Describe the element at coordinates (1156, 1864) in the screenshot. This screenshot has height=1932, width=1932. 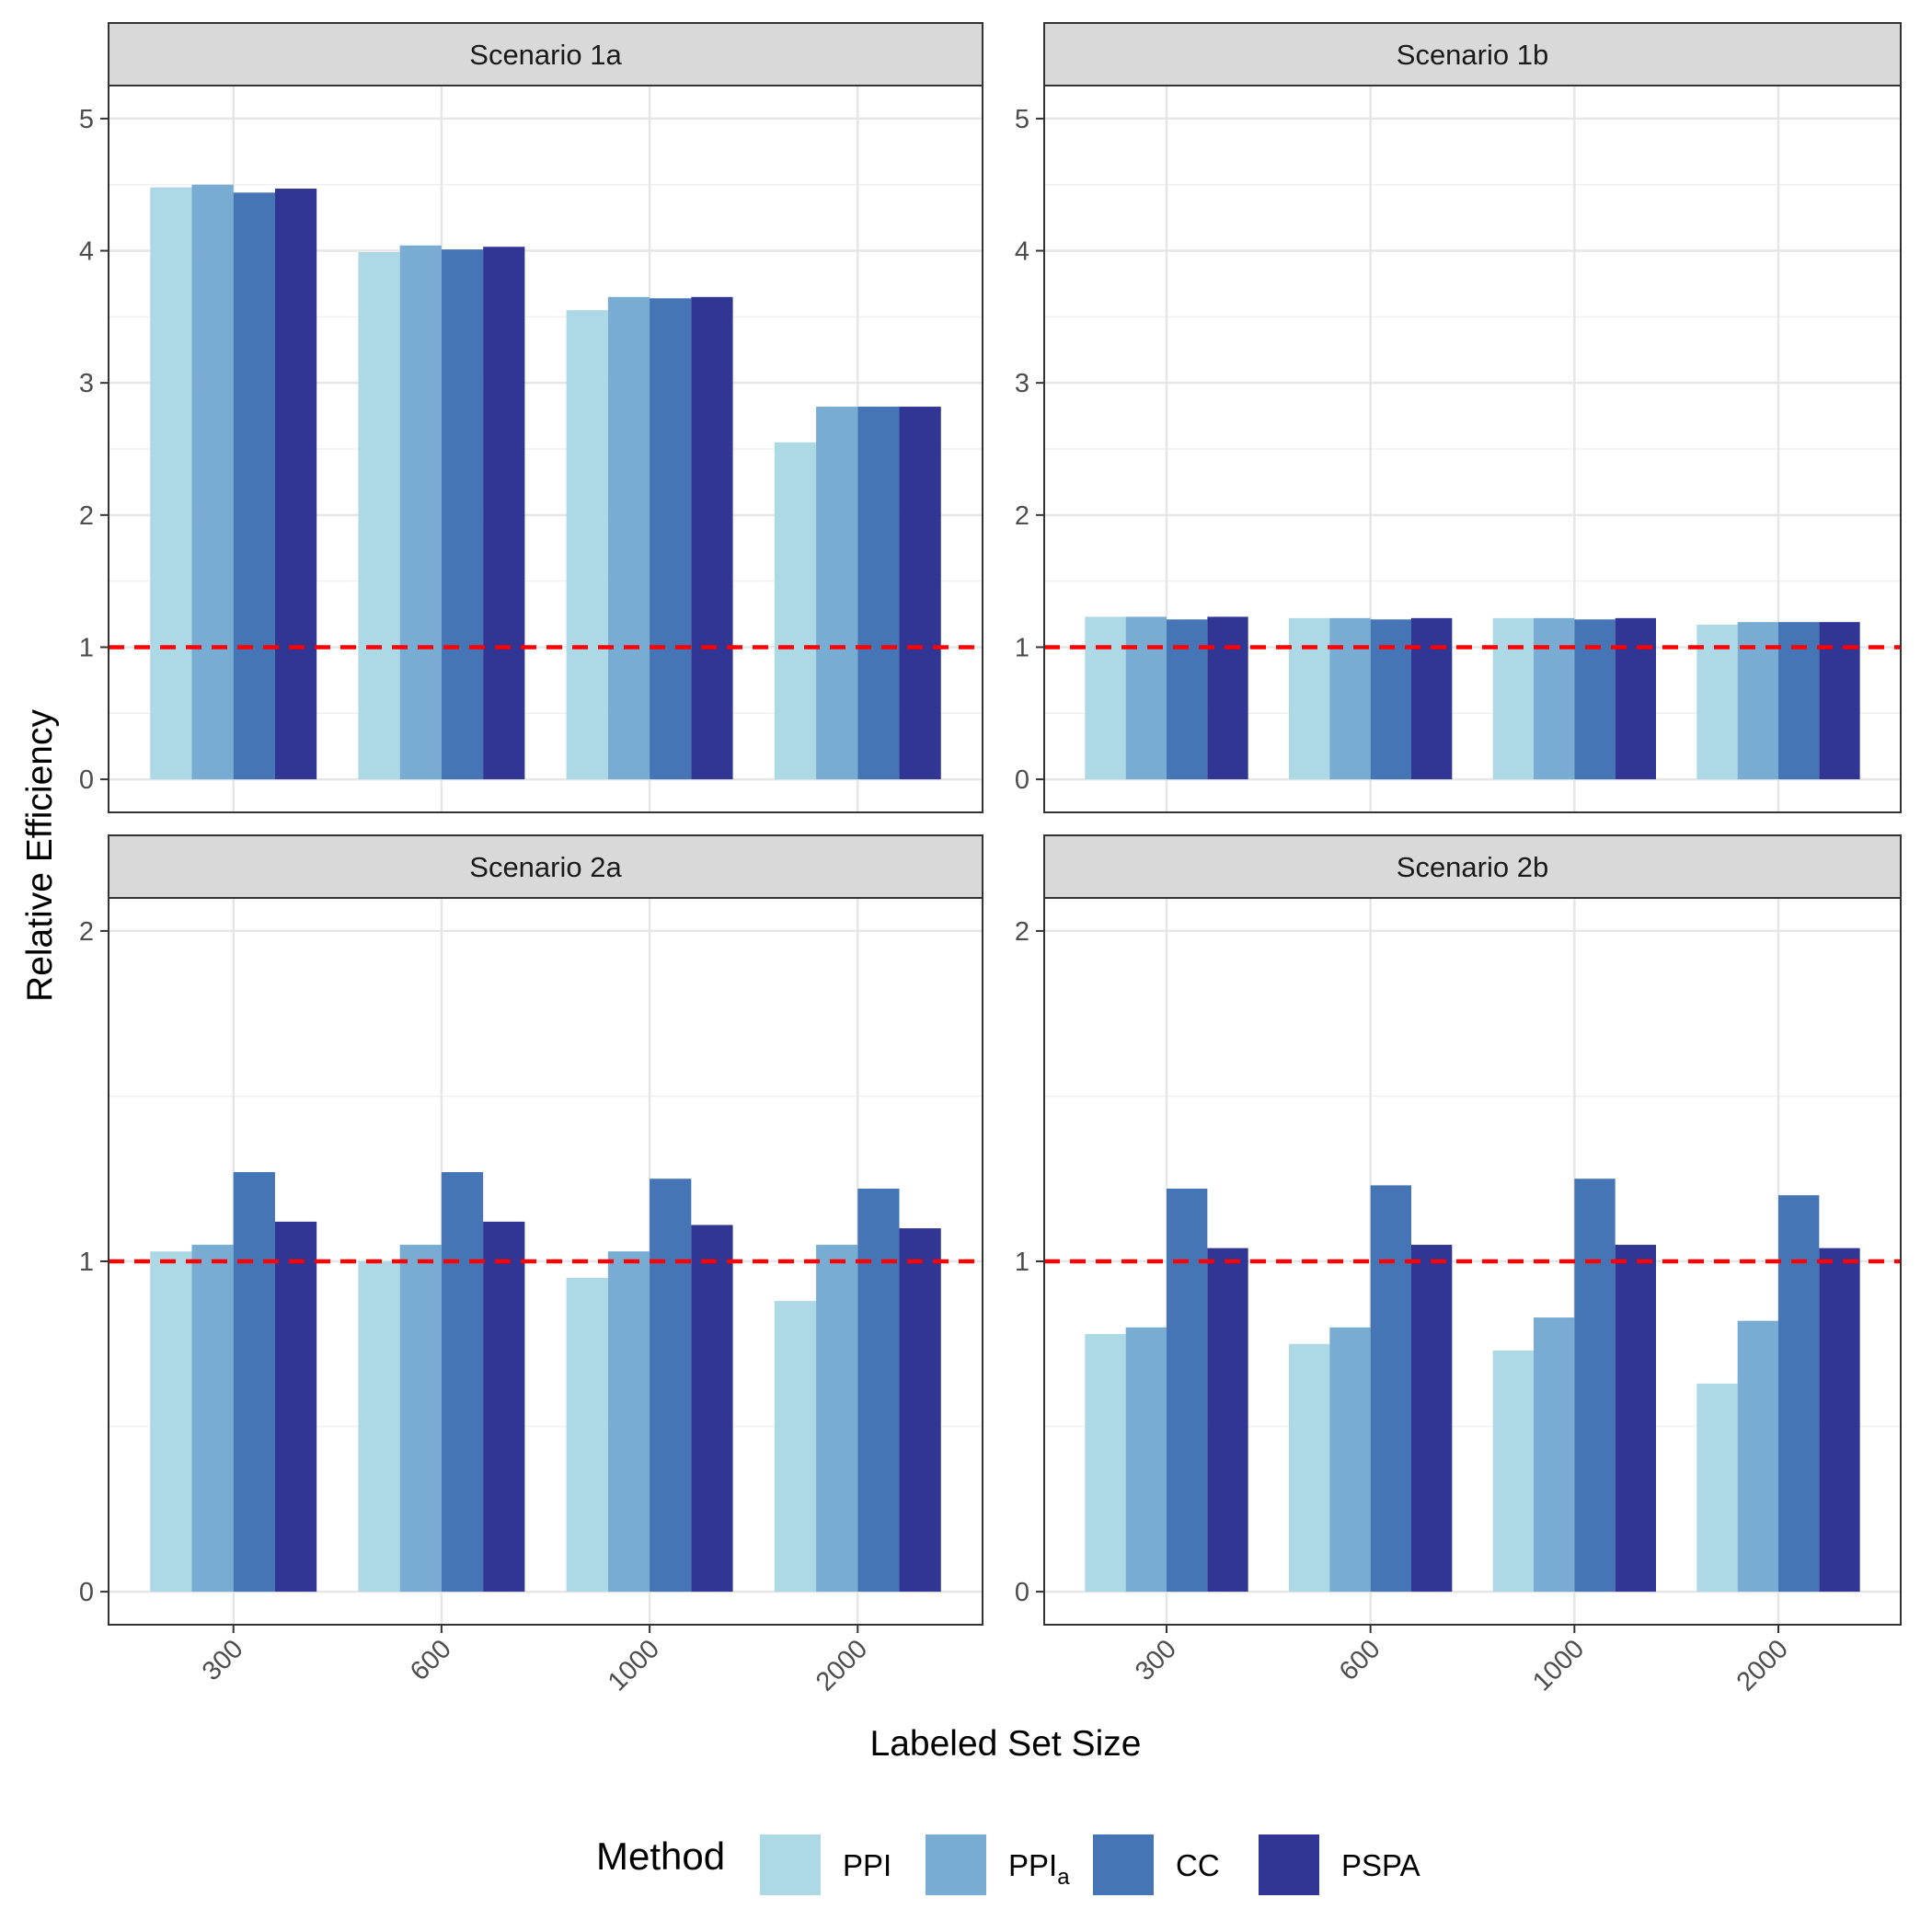
I see `legend-entry-2: CC` at that location.